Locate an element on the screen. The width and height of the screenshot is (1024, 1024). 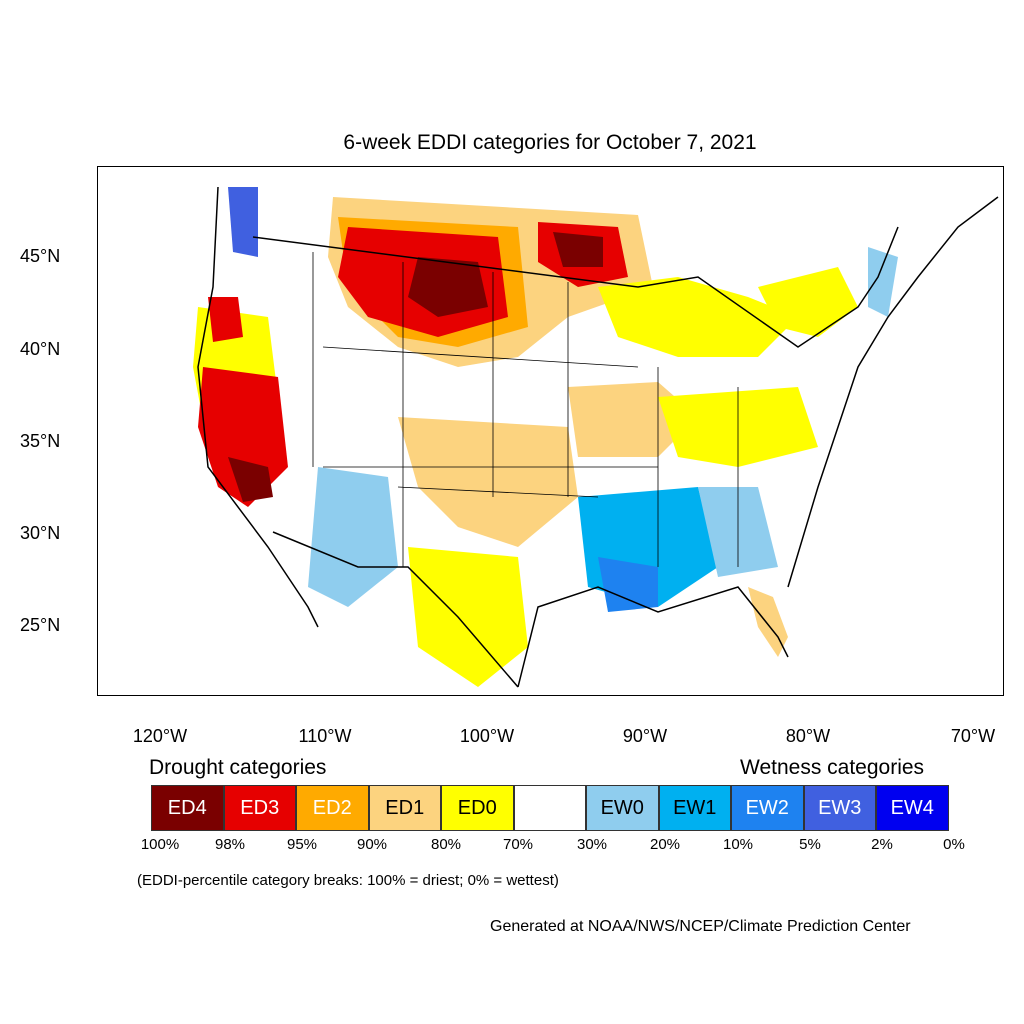
legend-label: ED0 is located at coordinates (477, 807).